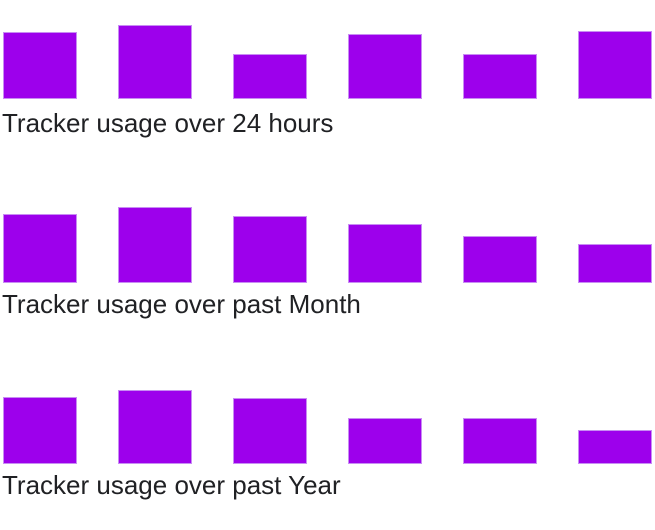  I want to click on chart-title-past-year: Tracker usage over past Year, so click(171, 485).